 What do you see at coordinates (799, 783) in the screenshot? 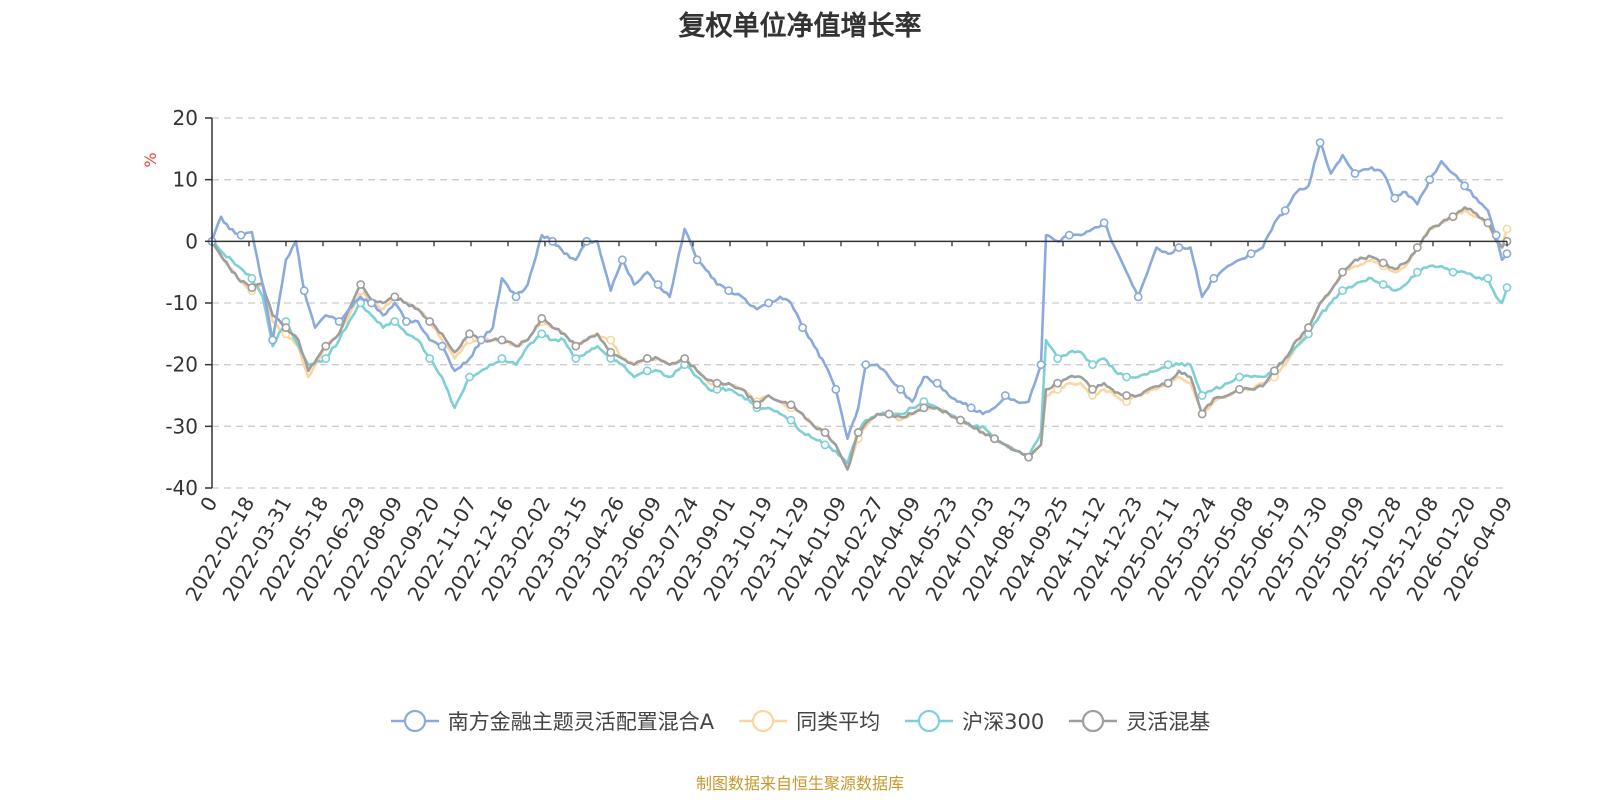
I see `source-note: 制图数据来自恒生聚源数据库` at bounding box center [799, 783].